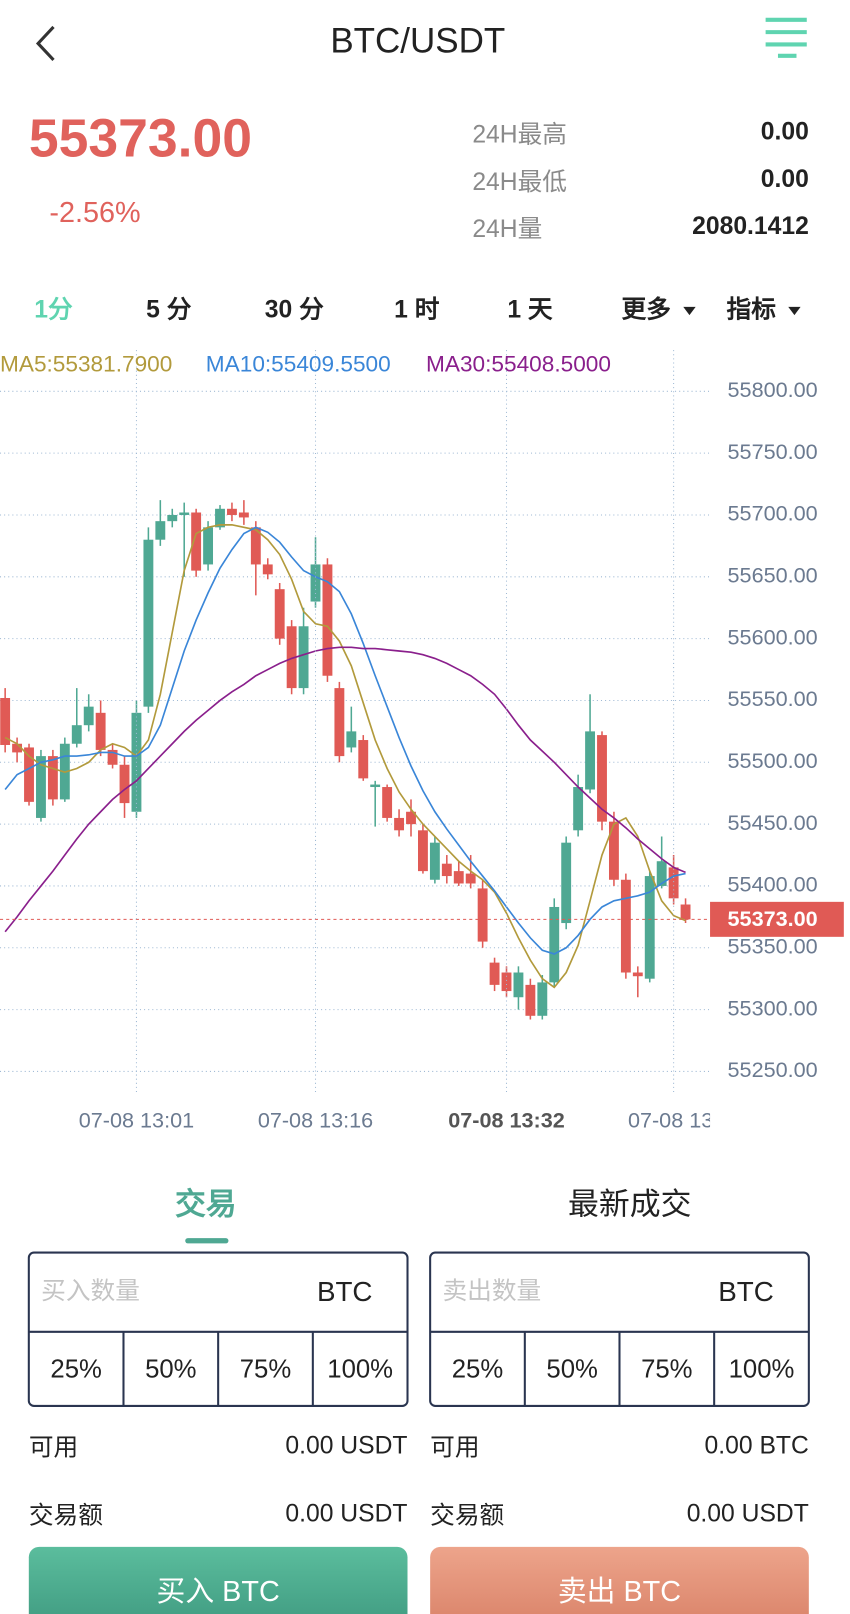  What do you see at coordinates (752, 310) in the screenshot?
I see `period-tab: 指标` at bounding box center [752, 310].